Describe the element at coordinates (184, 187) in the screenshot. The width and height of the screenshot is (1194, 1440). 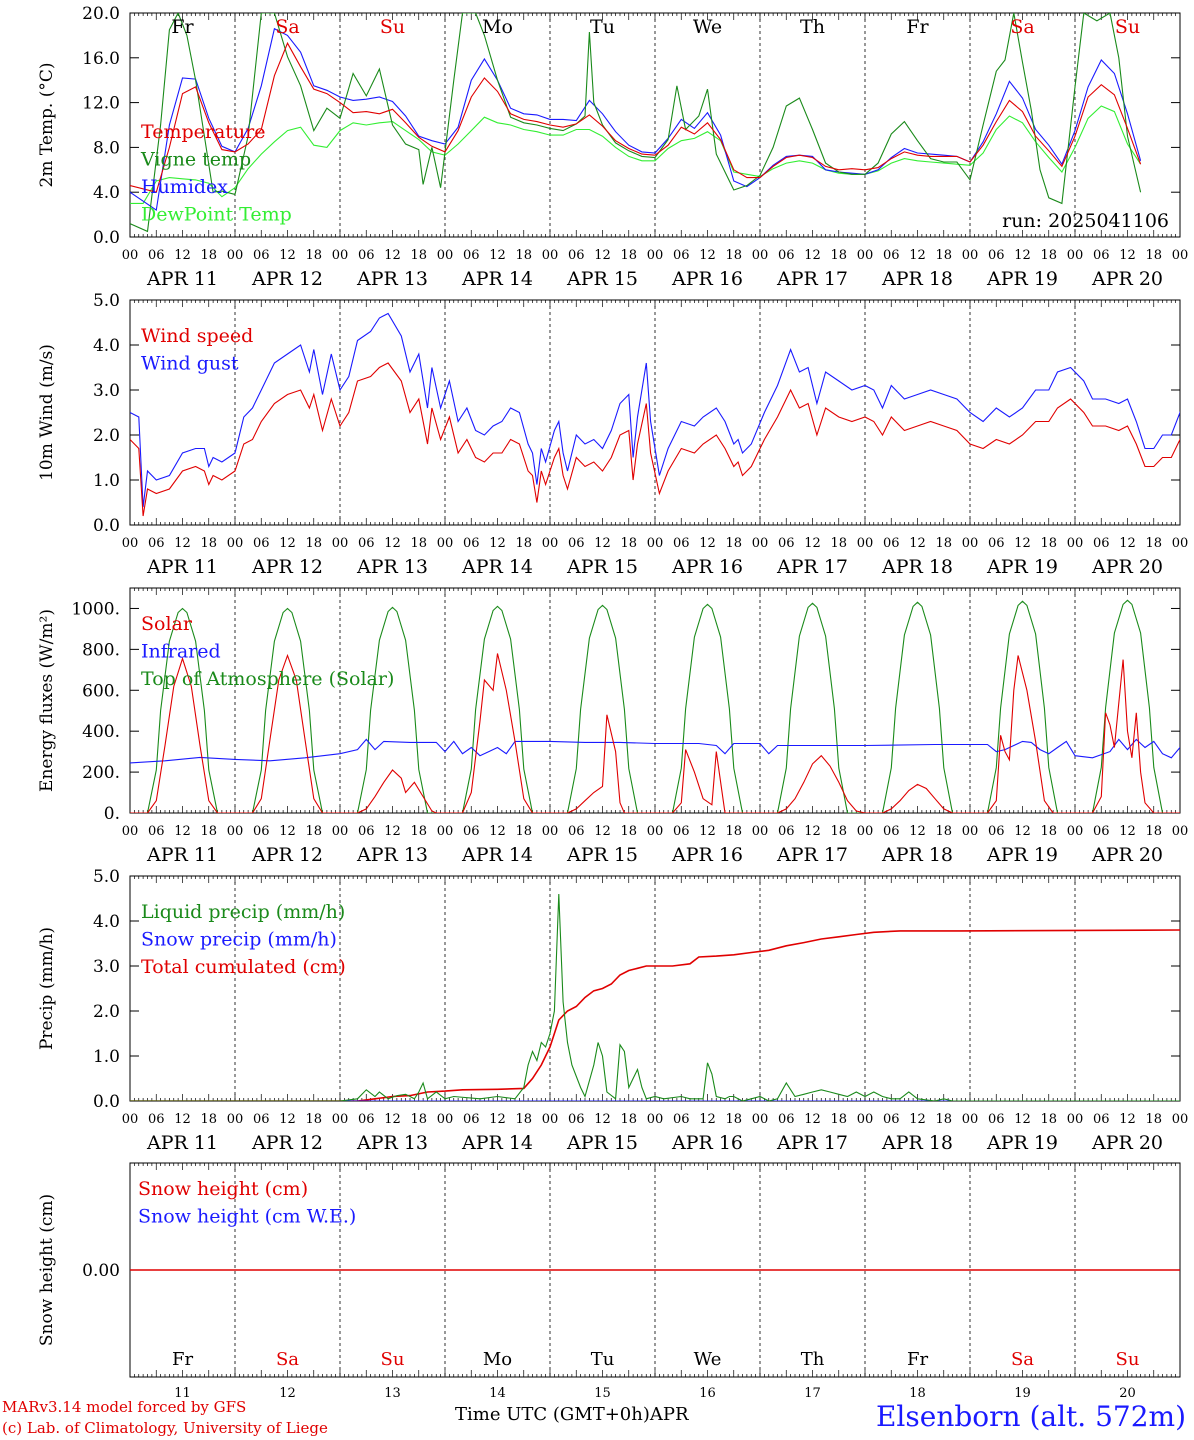
I see `legend-entry: Humidex` at that location.